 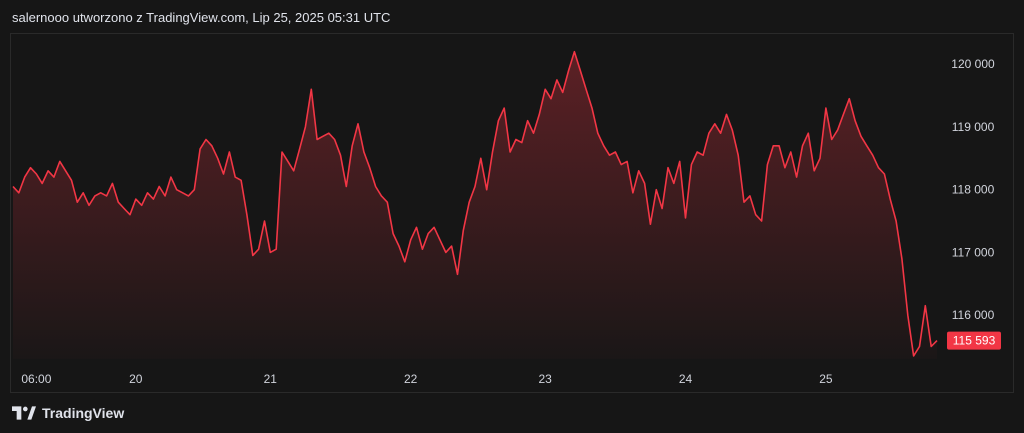 What do you see at coordinates (411, 379) in the screenshot?
I see `x-tick-label: 22` at bounding box center [411, 379].